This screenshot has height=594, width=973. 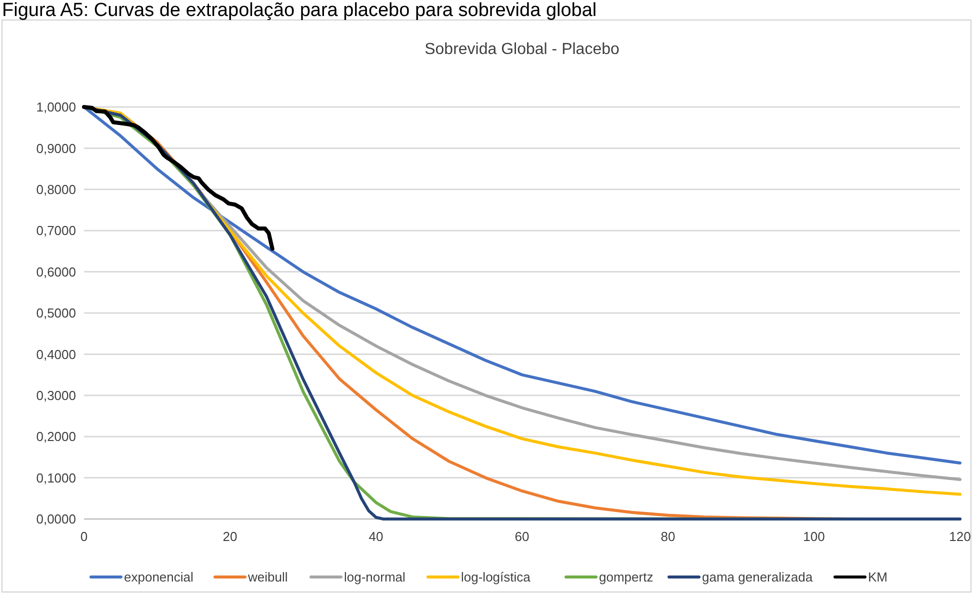 What do you see at coordinates (178, 178) in the screenshot?
I see `line-series` at bounding box center [178, 178].